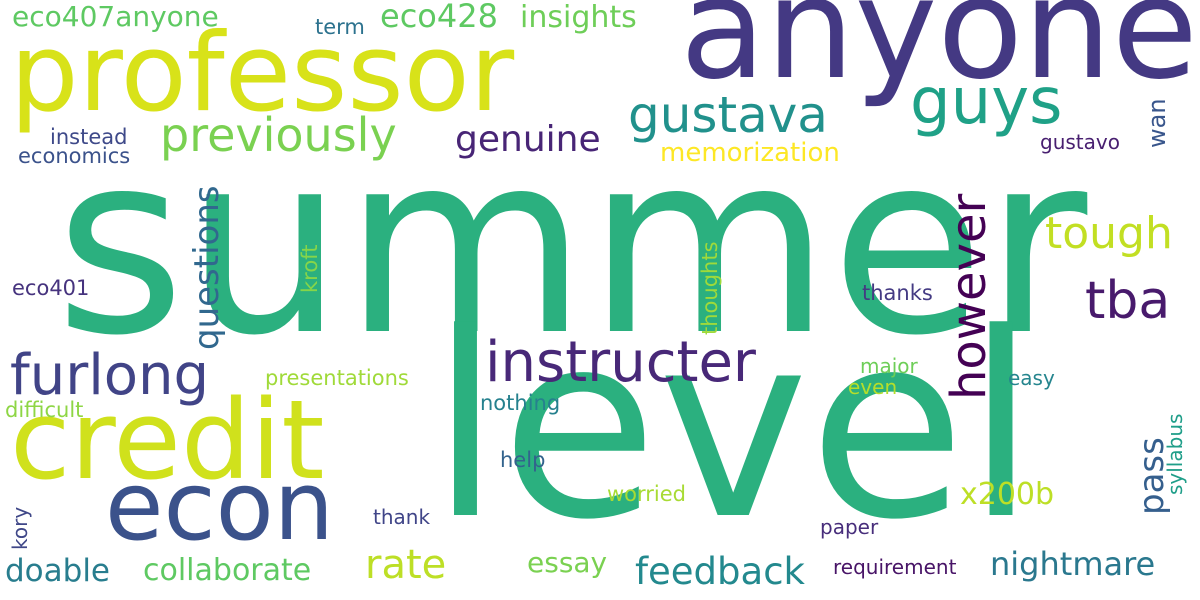 The height and width of the screenshot is (600, 1200). I want to click on word-thanks: thanks, so click(897, 293).